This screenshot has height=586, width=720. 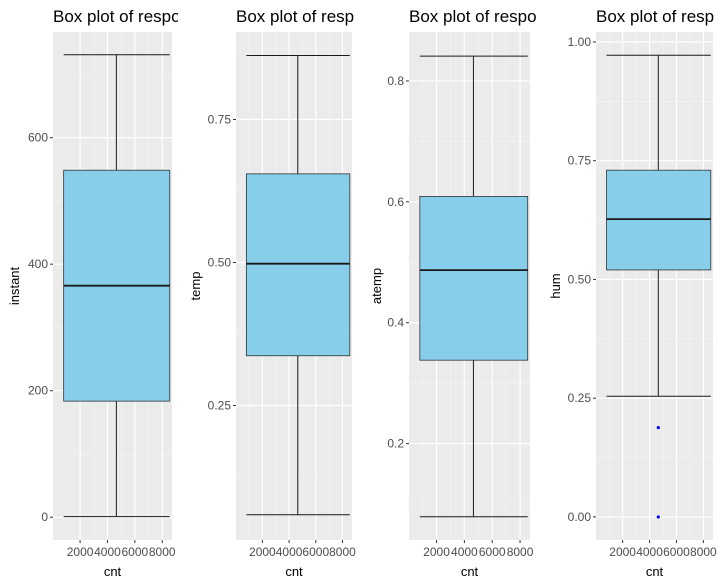 What do you see at coordinates (38, 391) in the screenshot?
I see `y-tick-label: 200` at bounding box center [38, 391].